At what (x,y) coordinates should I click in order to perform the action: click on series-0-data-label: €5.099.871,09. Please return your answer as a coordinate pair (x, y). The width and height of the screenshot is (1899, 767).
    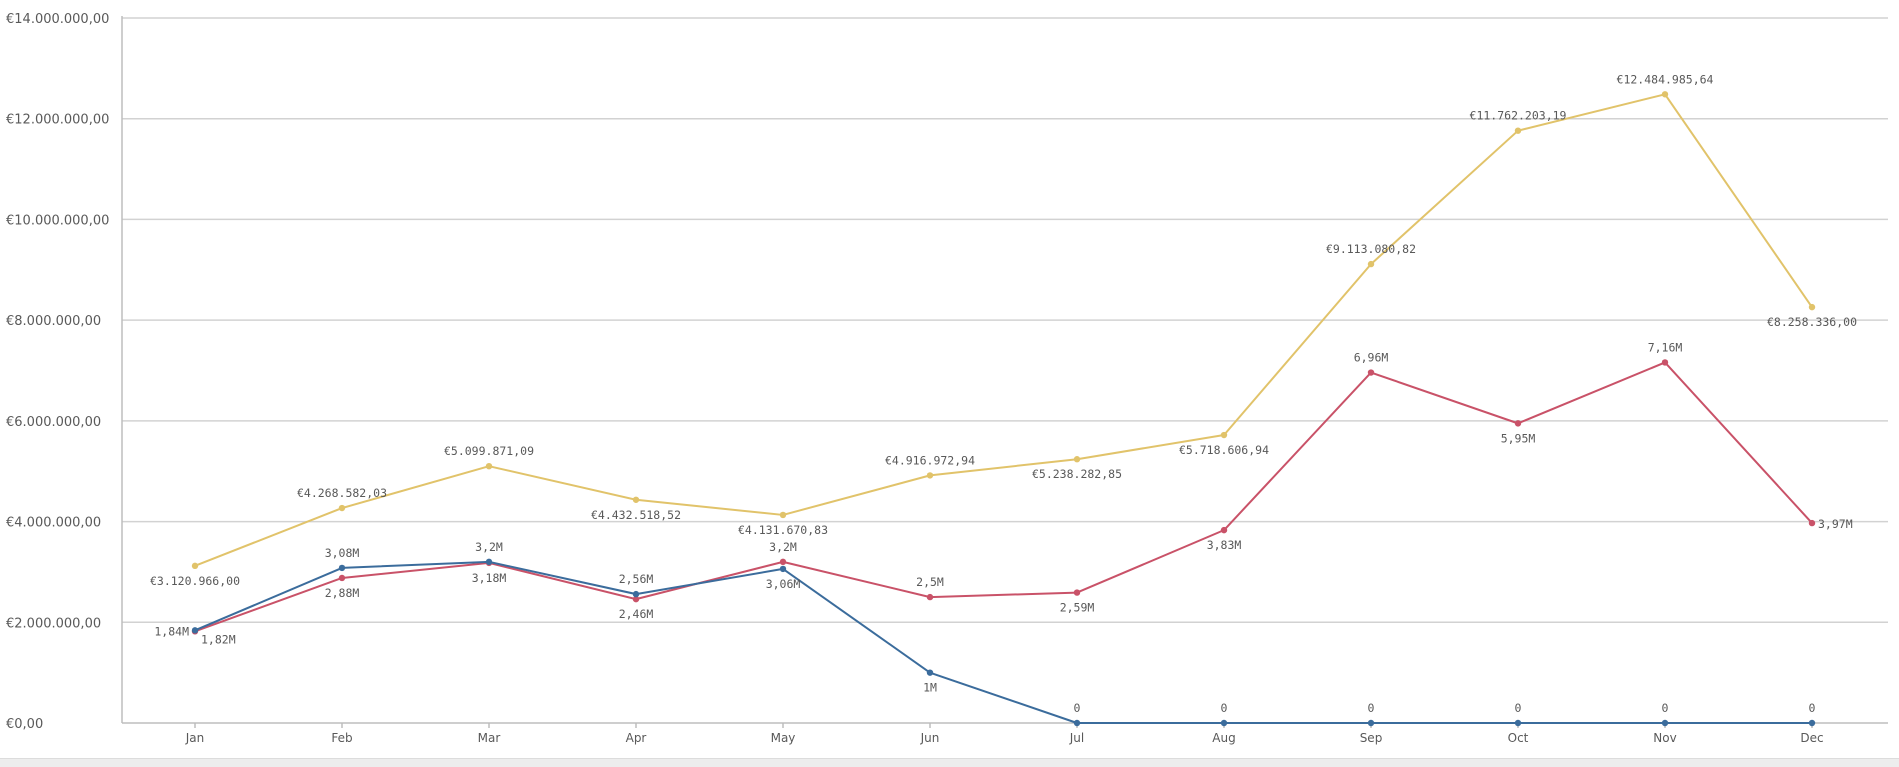
    Looking at the image, I should click on (489, 451).